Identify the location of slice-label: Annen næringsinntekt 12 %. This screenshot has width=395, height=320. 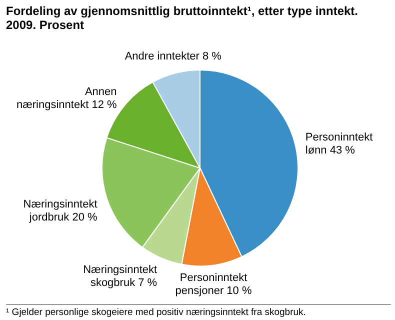
(66, 99).